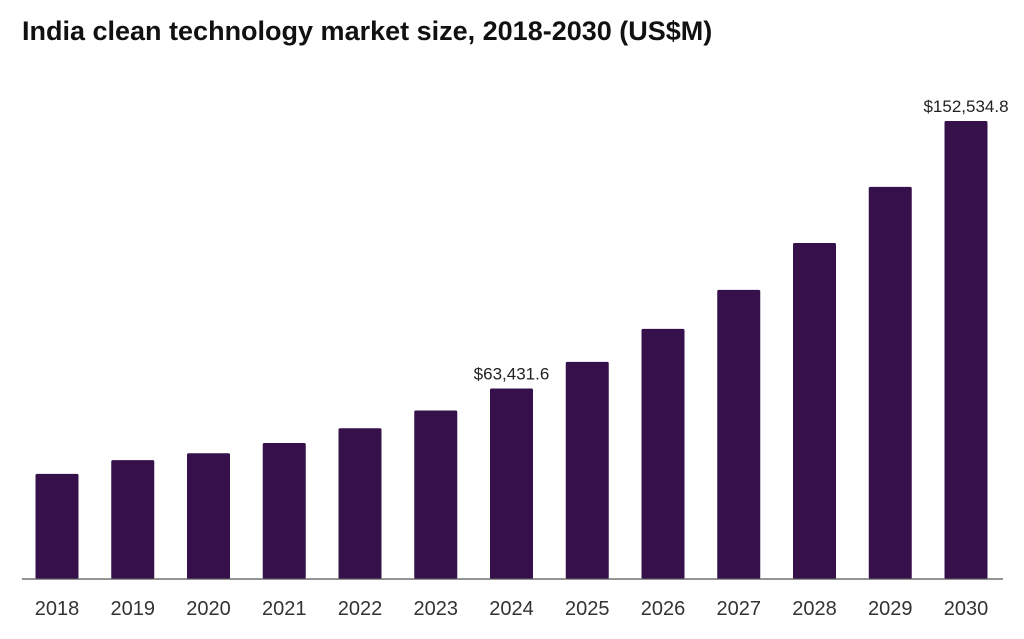  Describe the element at coordinates (511, 483) in the screenshot. I see `bar-2024` at that location.